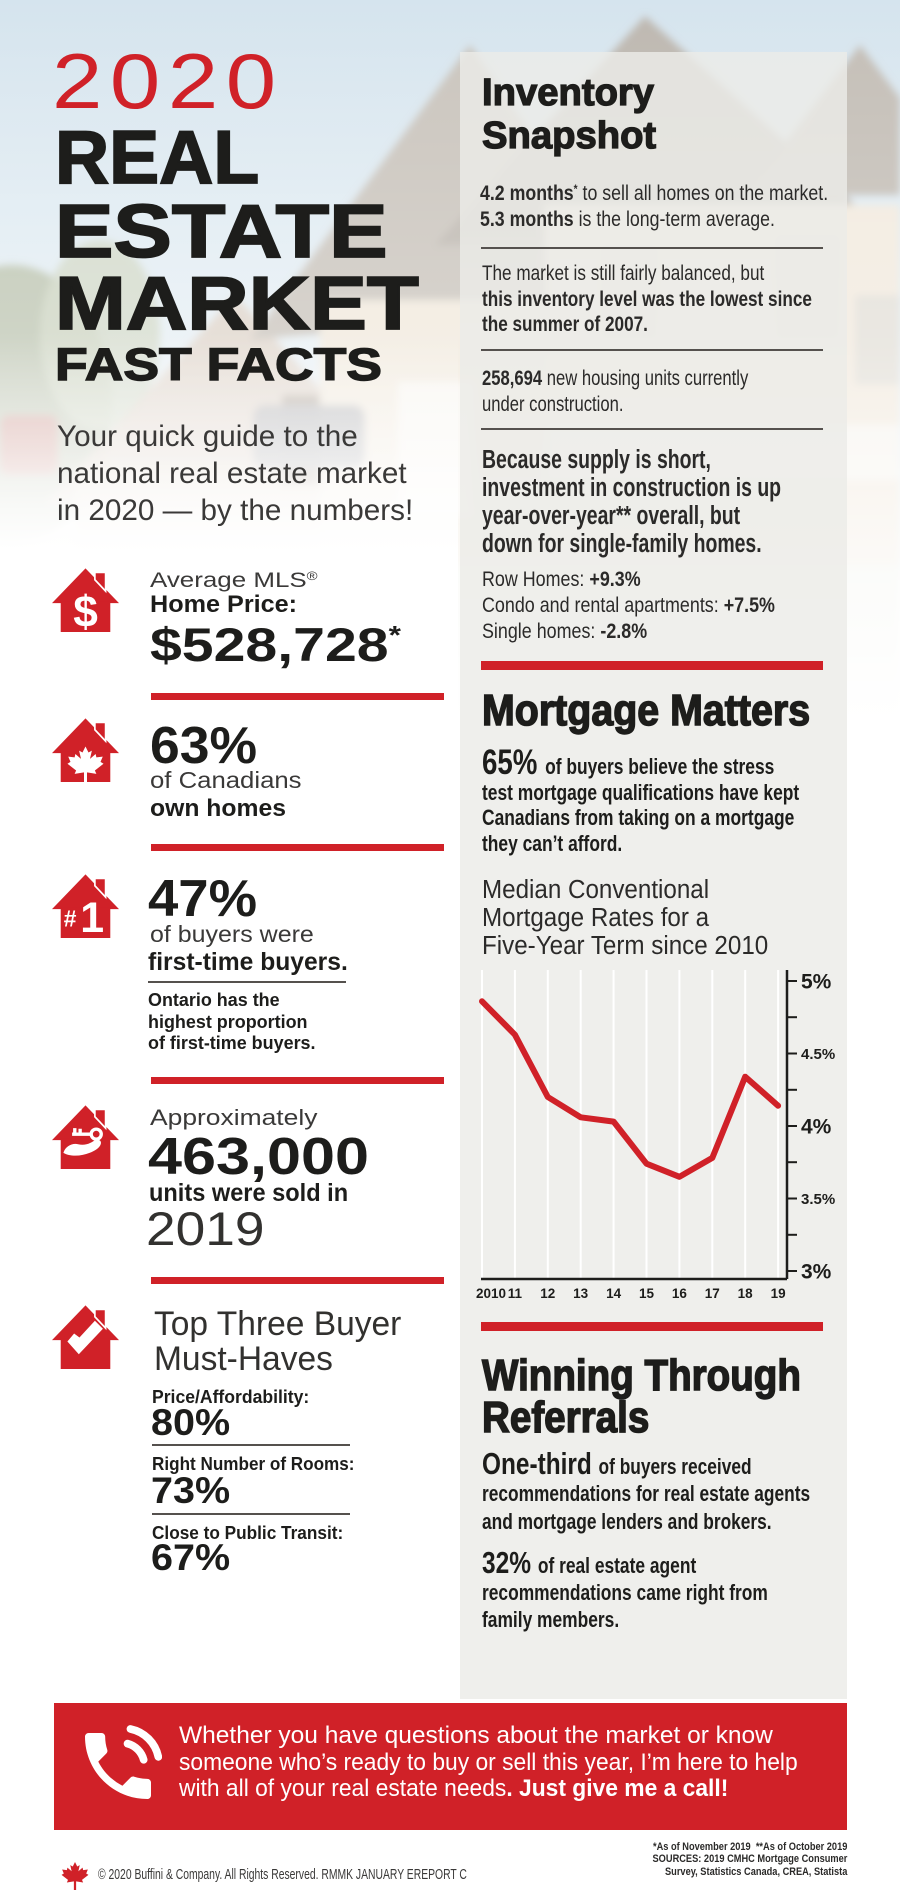 The width and height of the screenshot is (900, 1900). Describe the element at coordinates (614, 1293) in the screenshot. I see `svg-text: 14` at that location.